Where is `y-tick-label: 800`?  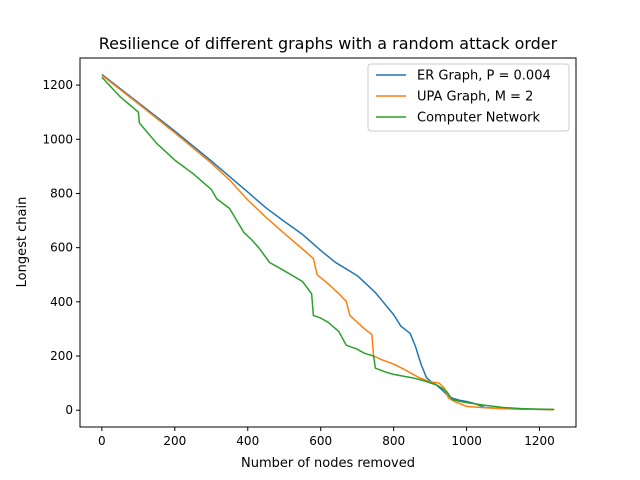
y-tick-label: 800 is located at coordinates (61, 193).